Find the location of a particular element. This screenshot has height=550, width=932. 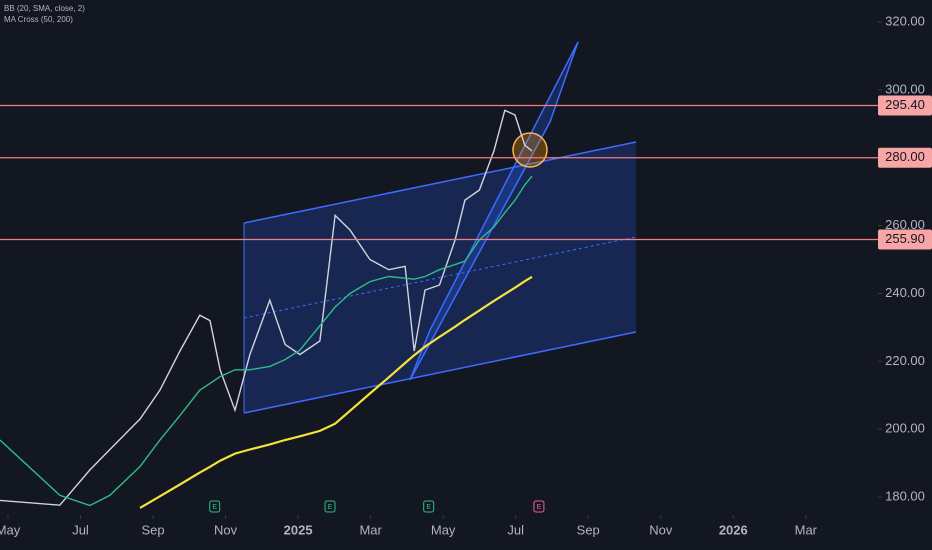

price-level-label: 255.90 is located at coordinates (905, 238).